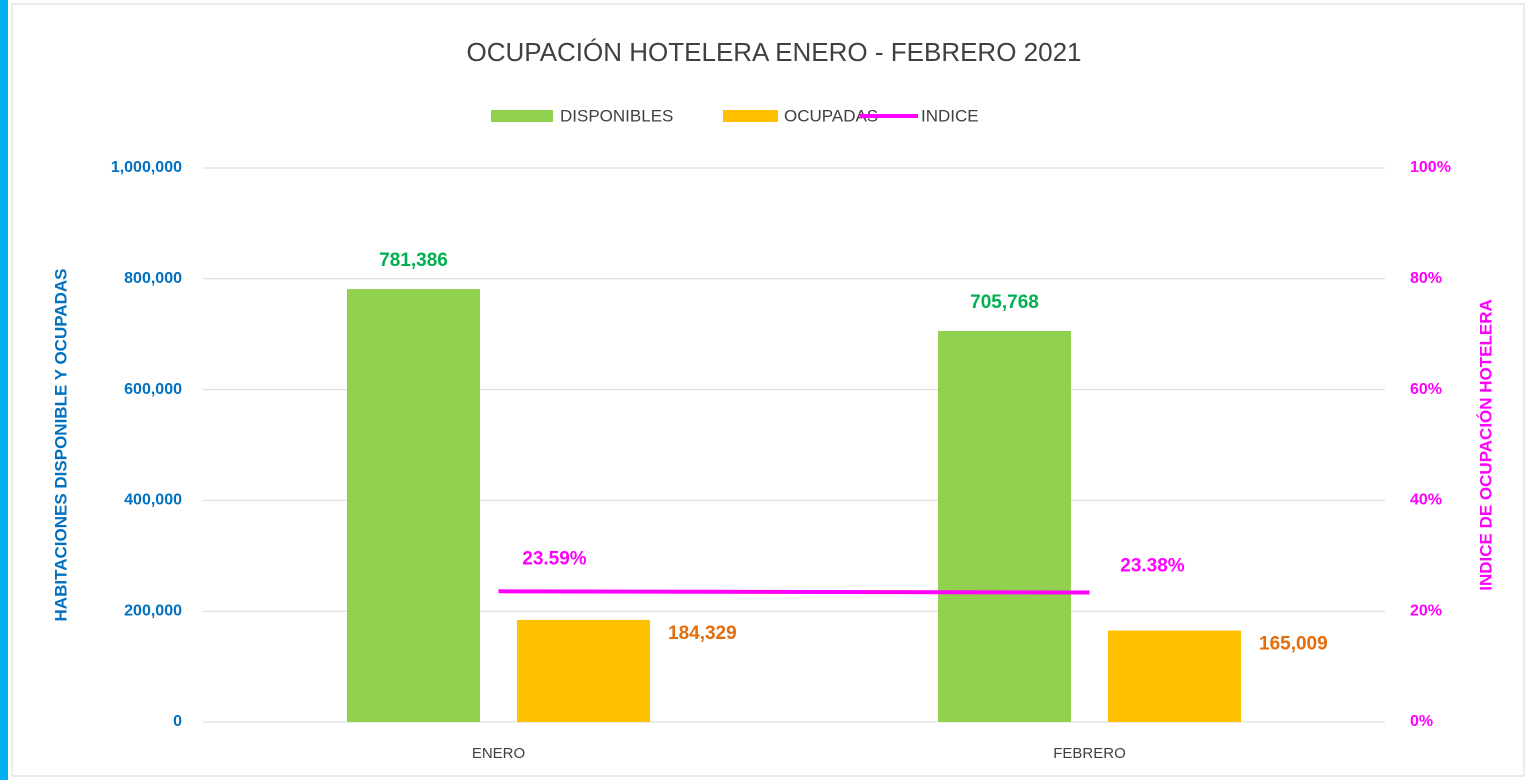 This screenshot has height=780, width=1528. Describe the element at coordinates (153, 500) in the screenshot. I see `y-tick-label: 400,000` at that location.